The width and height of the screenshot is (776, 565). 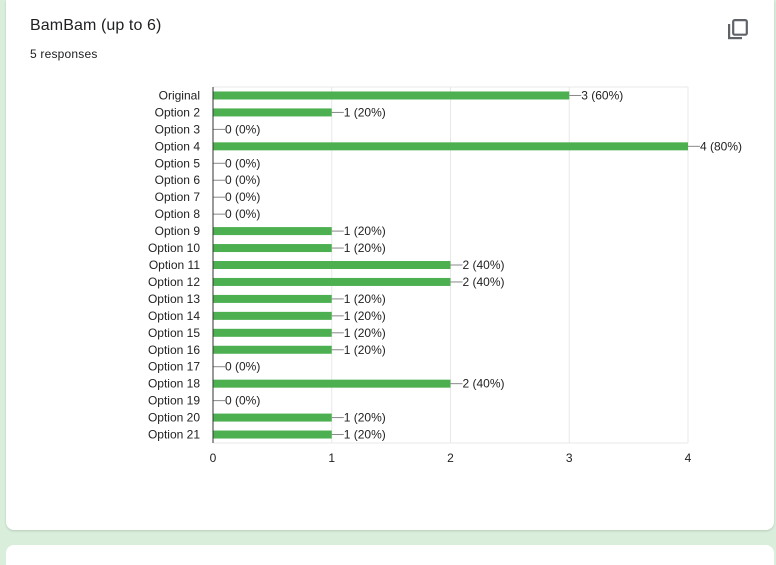 What do you see at coordinates (174, 265) in the screenshot?
I see `category-label: Option 11` at bounding box center [174, 265].